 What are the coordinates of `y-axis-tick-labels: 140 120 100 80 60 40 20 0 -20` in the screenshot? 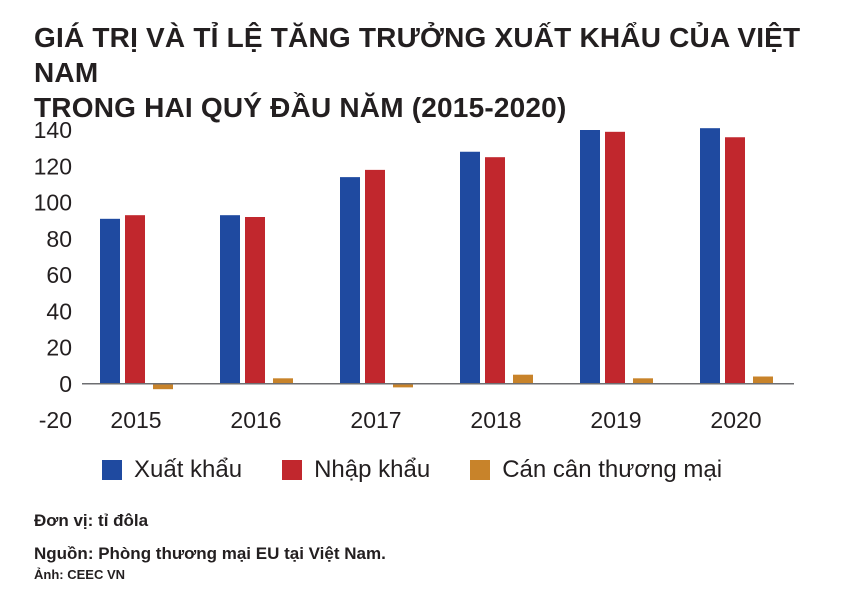 It's located at (53, 275).